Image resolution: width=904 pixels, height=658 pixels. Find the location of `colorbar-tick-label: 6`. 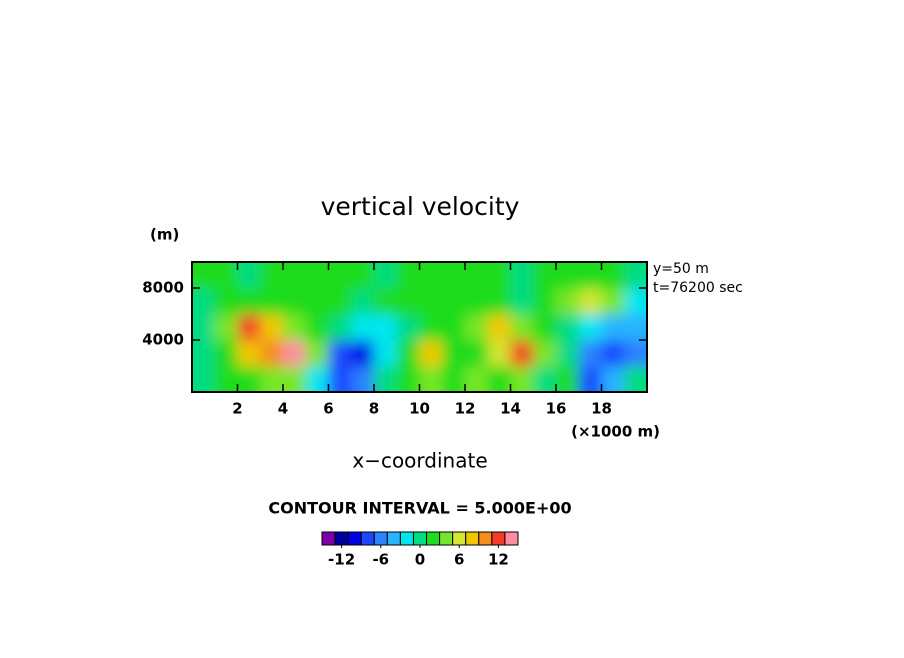

colorbar-tick-label: 6 is located at coordinates (459, 560).